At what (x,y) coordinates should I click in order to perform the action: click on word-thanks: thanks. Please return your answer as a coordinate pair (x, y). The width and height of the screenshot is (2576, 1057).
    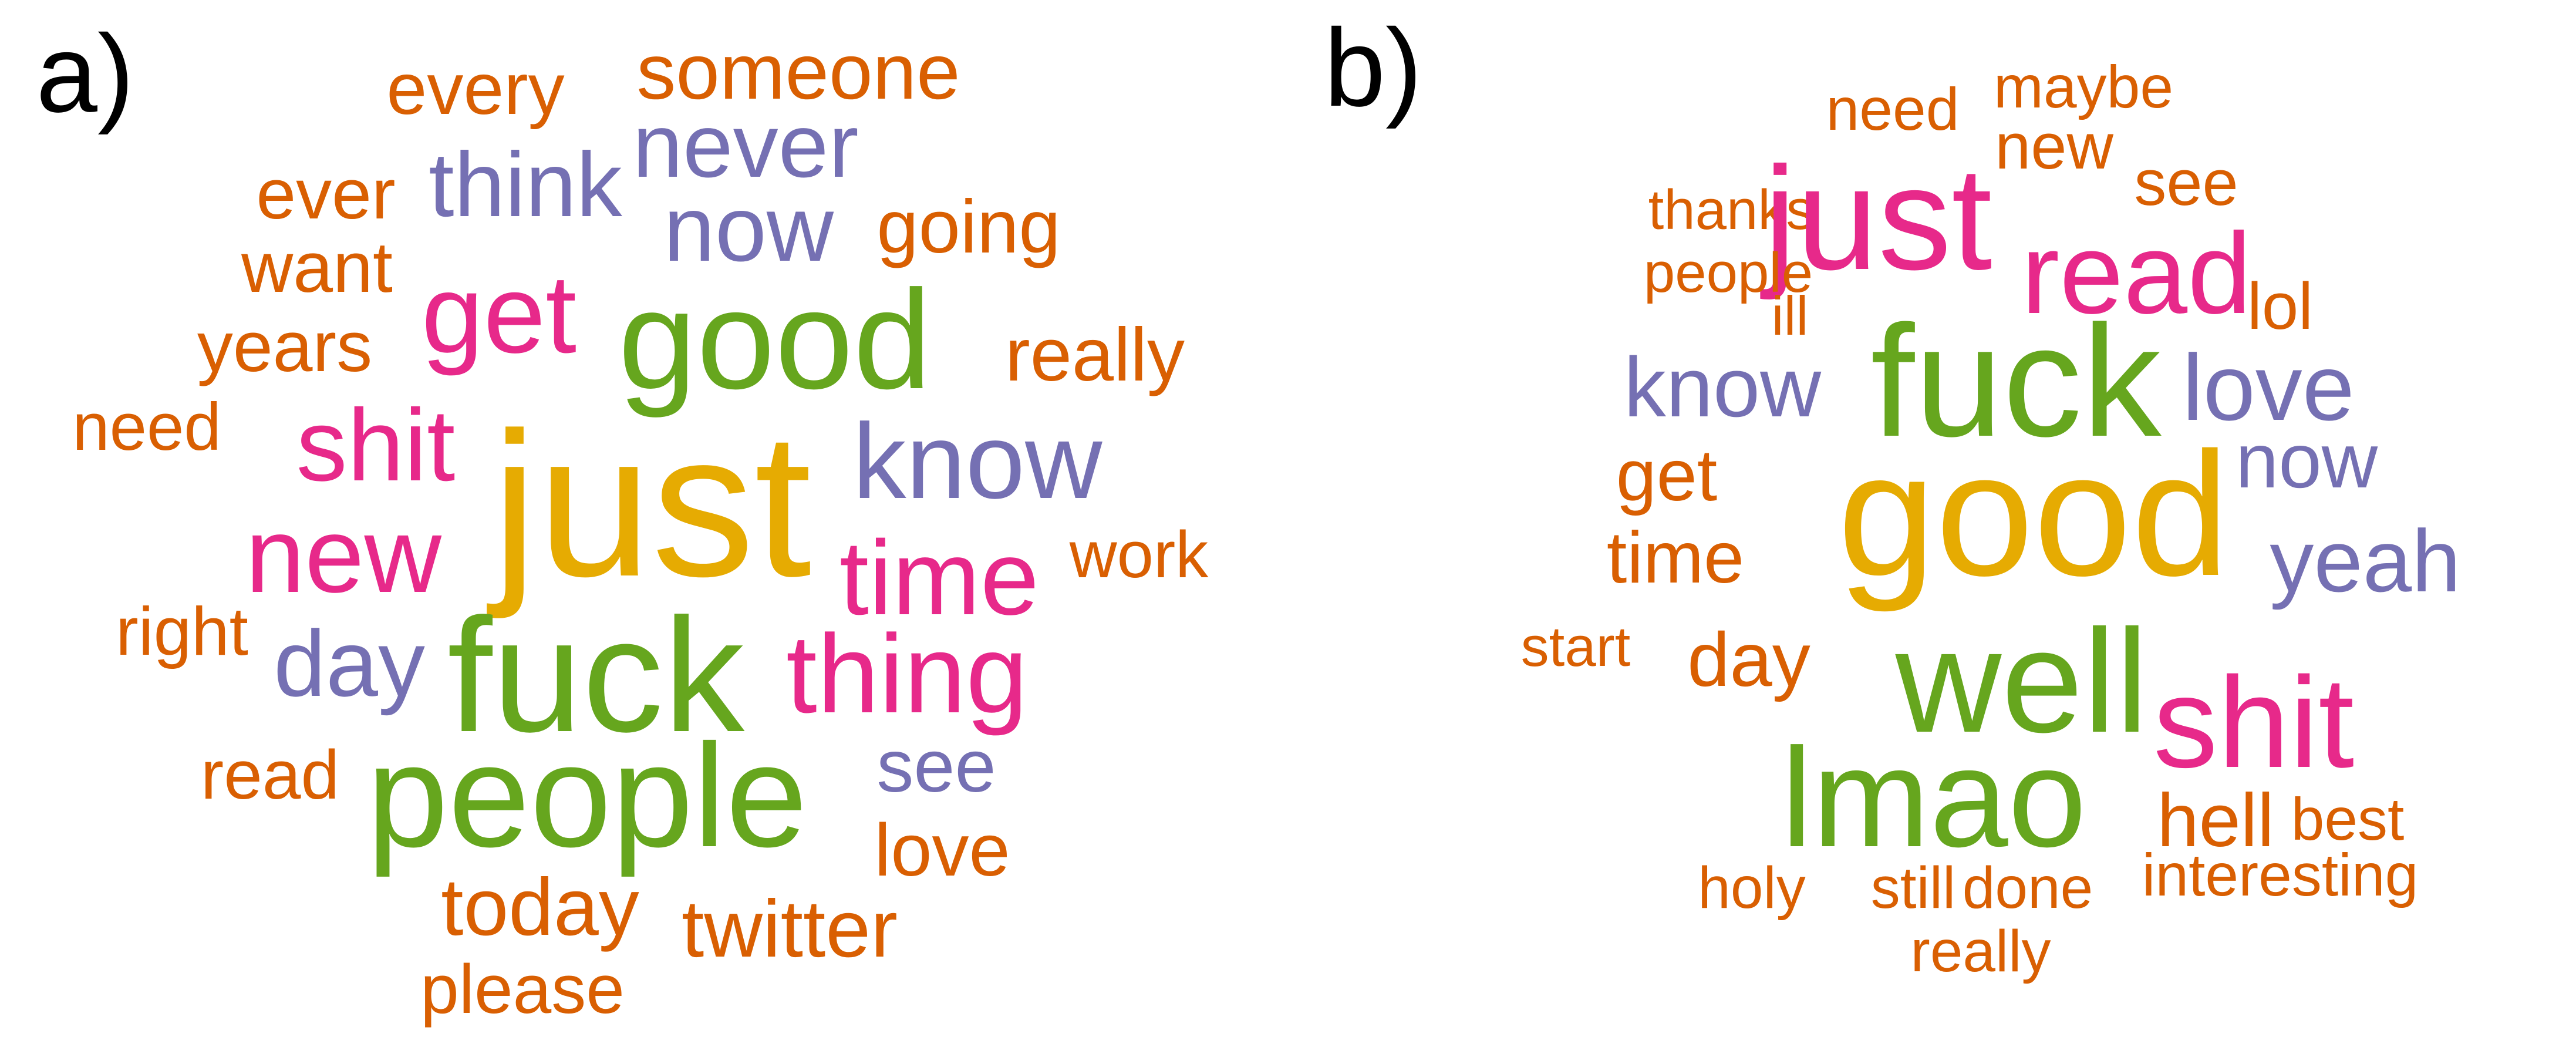
    Looking at the image, I should click on (1731, 210).